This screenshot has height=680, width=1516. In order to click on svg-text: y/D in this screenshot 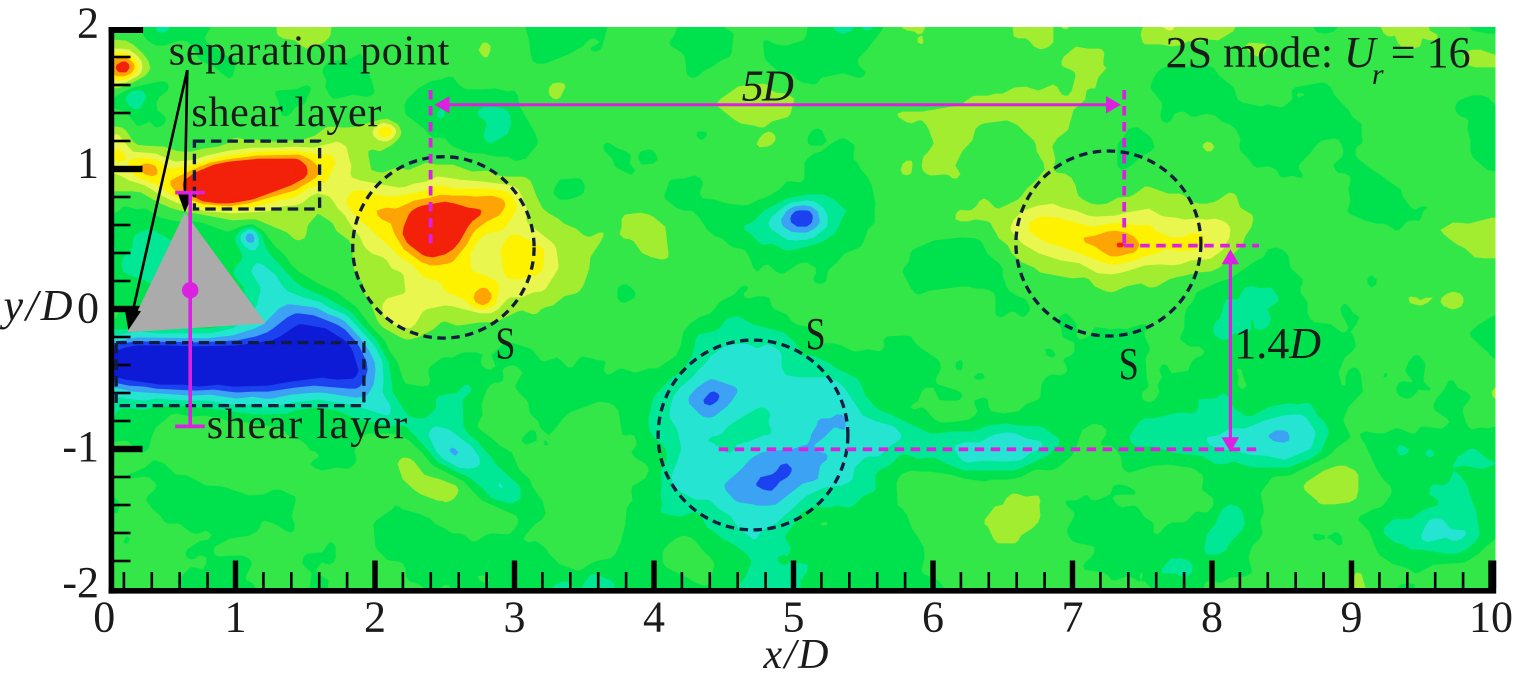, I will do `click(36, 305)`.